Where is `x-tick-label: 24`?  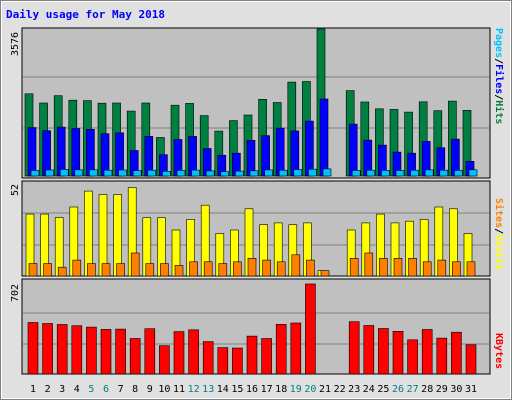 x-tick-label: 24 is located at coordinates (369, 389).